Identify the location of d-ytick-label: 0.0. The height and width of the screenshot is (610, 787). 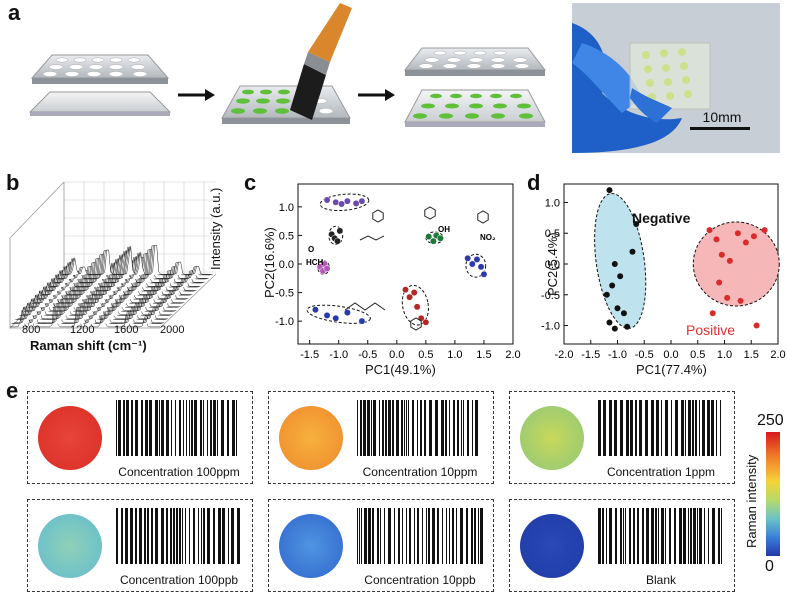
(552, 265).